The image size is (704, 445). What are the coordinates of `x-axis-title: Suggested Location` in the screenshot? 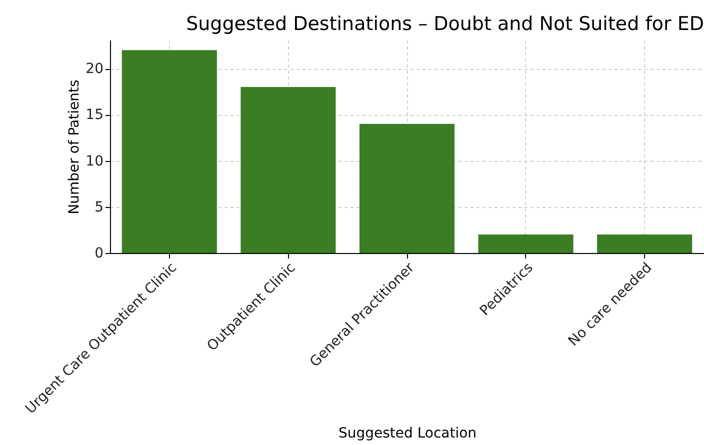 It's located at (407, 433).